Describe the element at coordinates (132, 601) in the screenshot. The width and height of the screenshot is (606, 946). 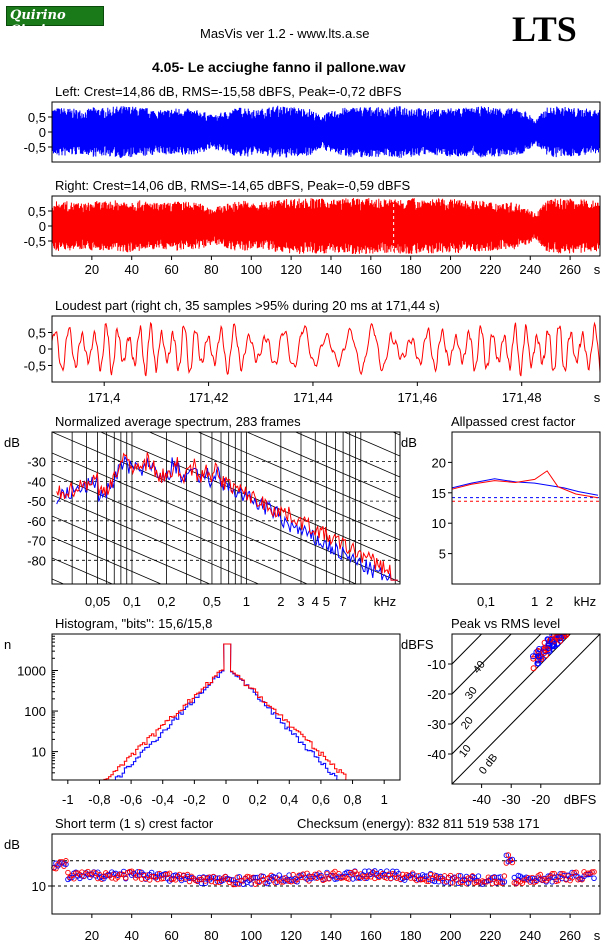
I see `avg_spectrum-xtick-label: 0,1` at that location.